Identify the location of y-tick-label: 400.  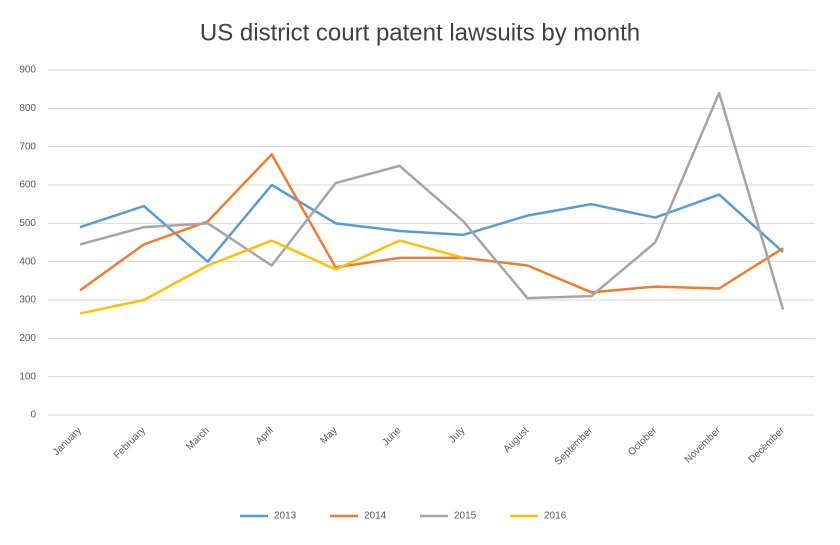
(27, 261).